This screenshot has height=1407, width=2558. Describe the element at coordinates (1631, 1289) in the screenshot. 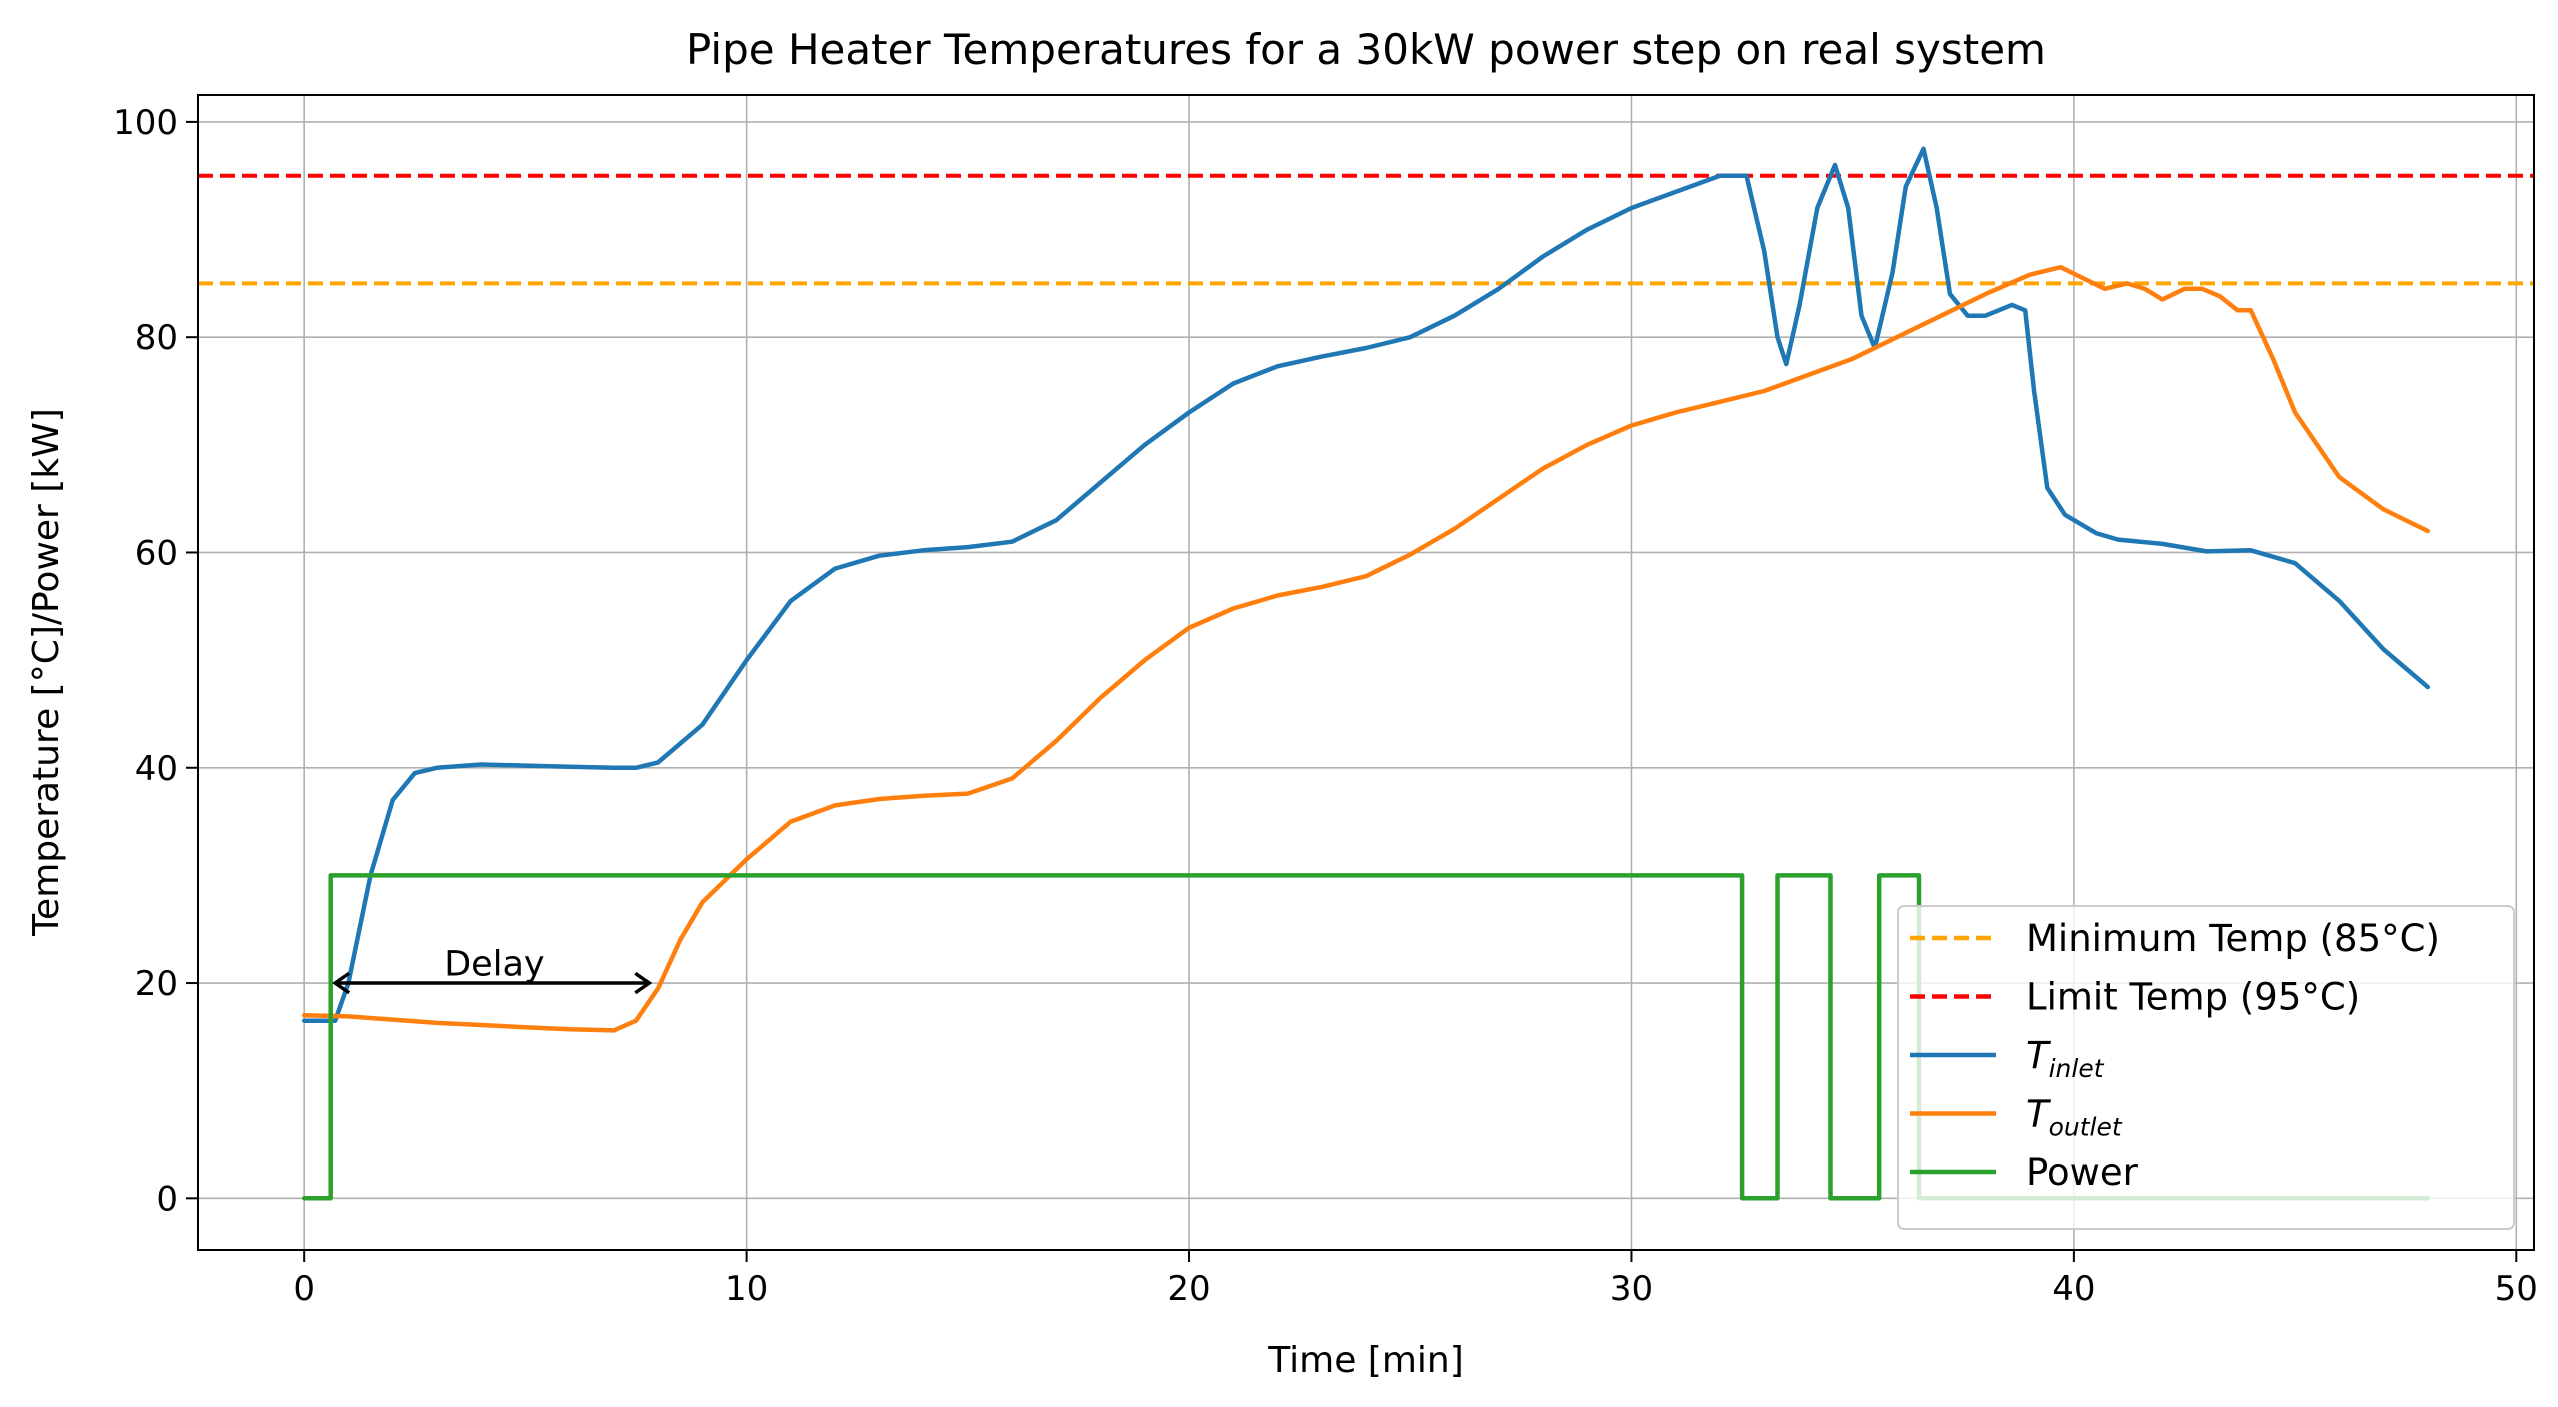

I see `x-tick-label: 30` at that location.